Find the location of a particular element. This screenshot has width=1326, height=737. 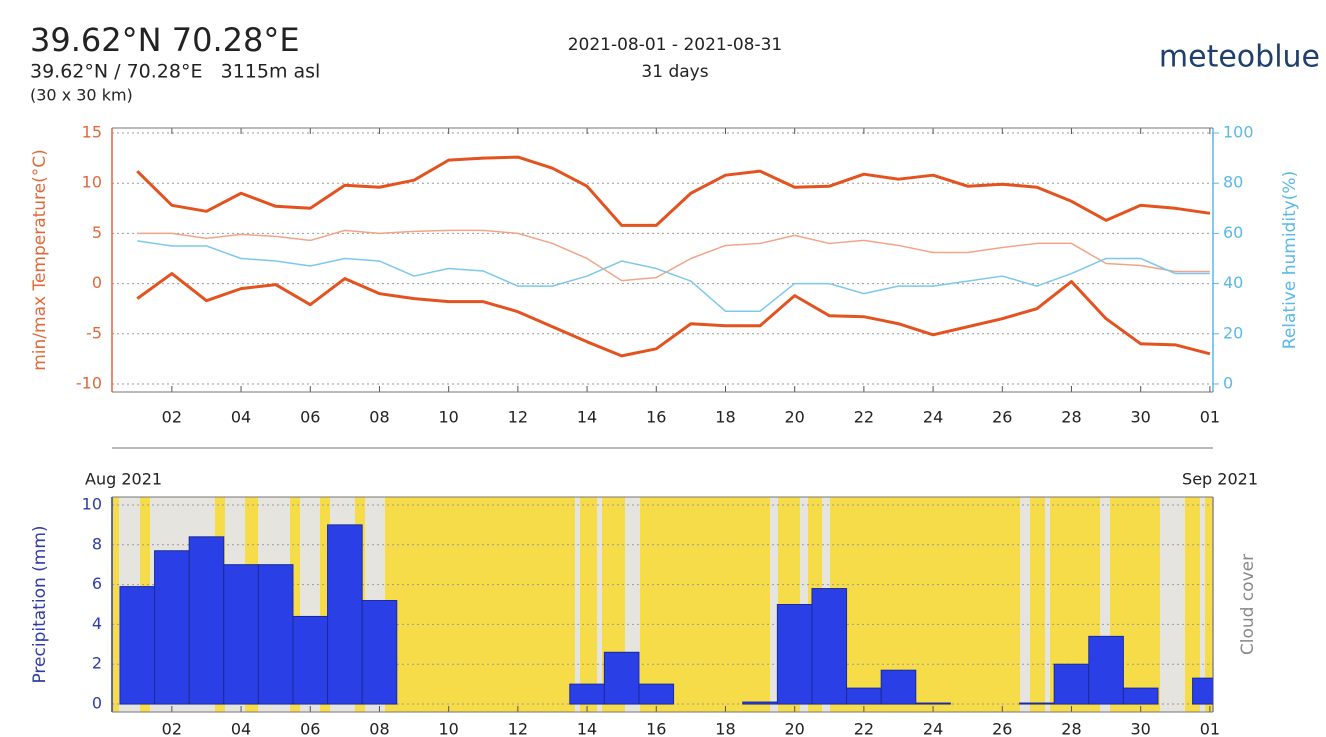

y2-tick-label: 80 is located at coordinates (1233, 182).